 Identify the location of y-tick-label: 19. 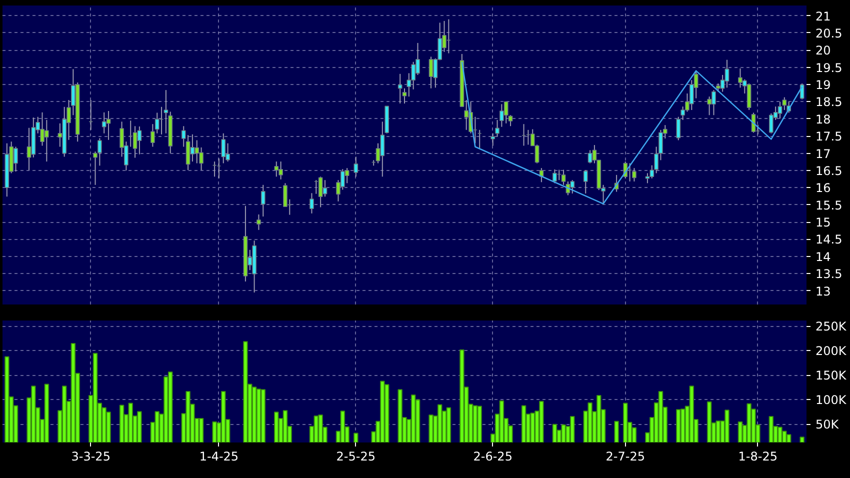
(823, 85).